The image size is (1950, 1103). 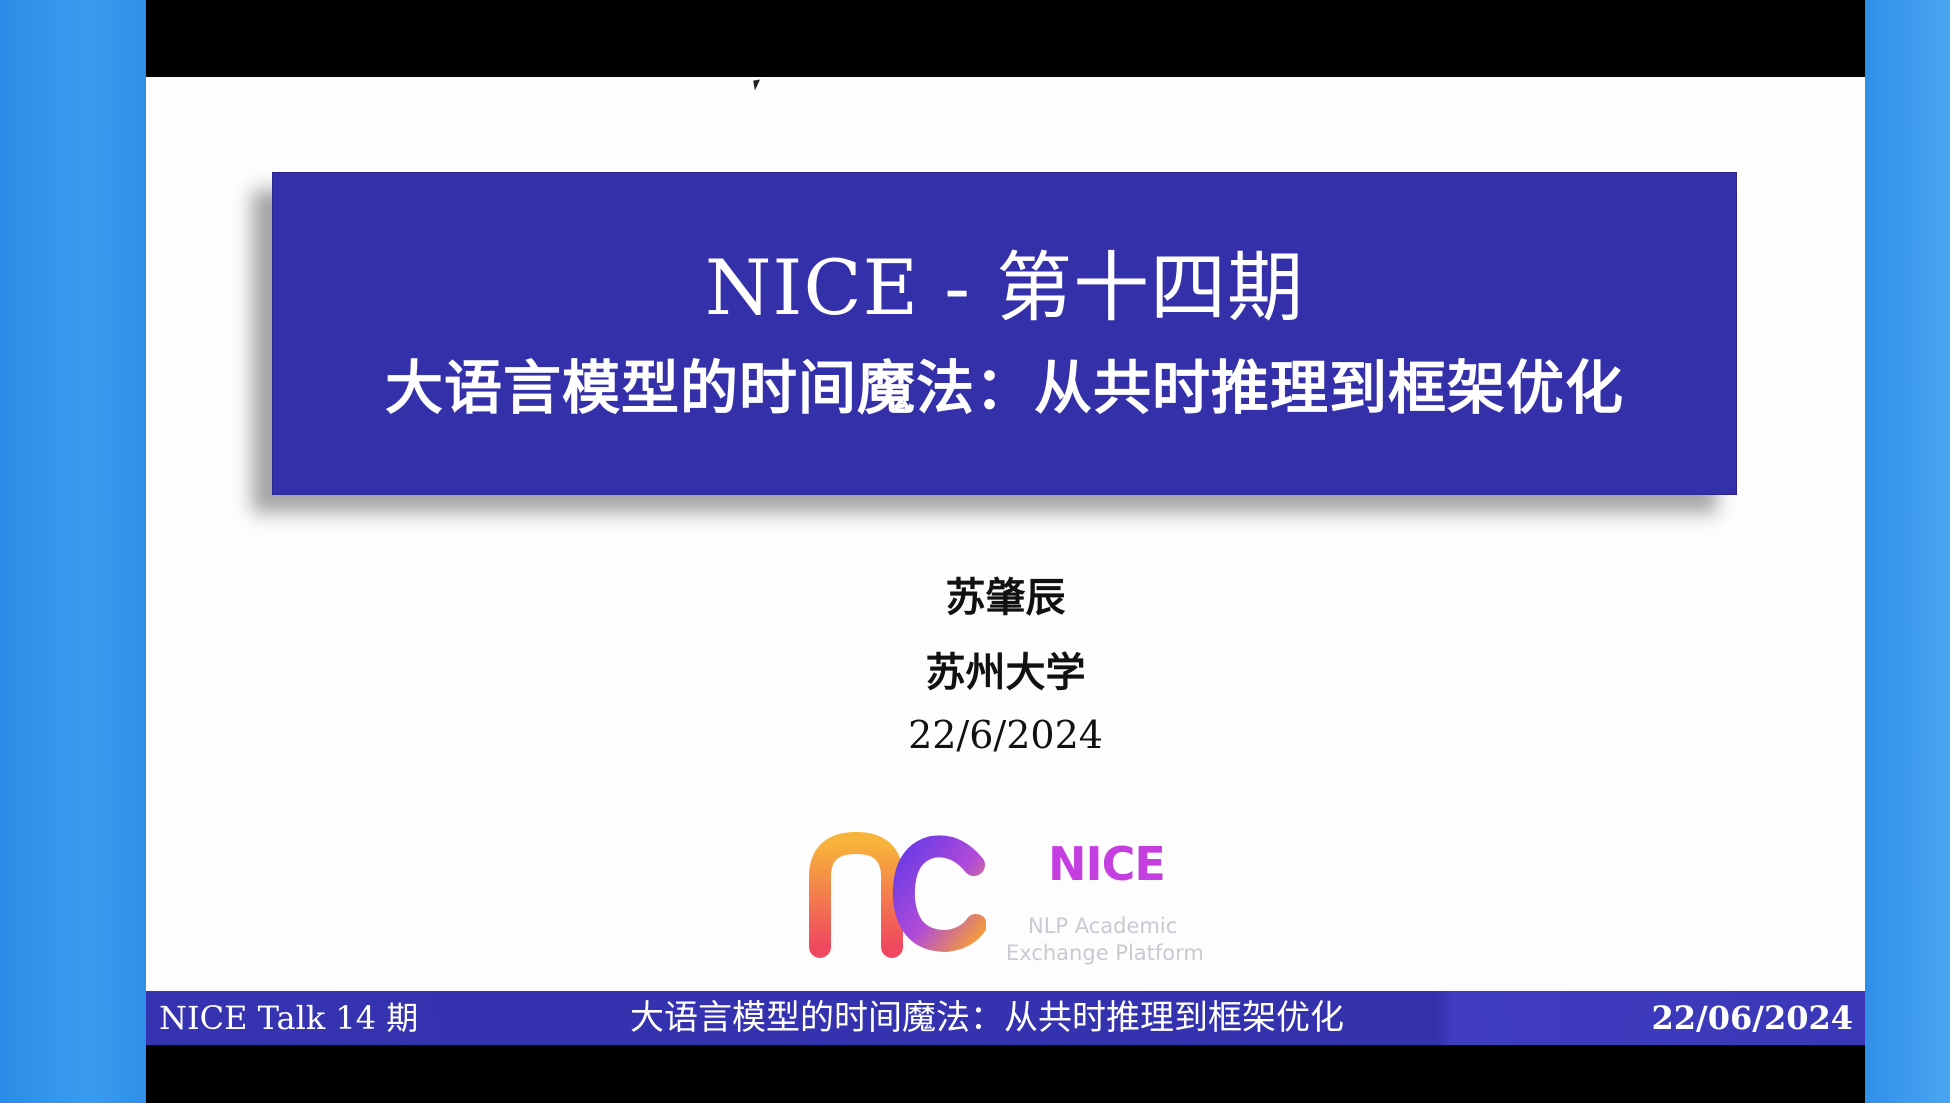 I want to click on background-right-panel, so click(x=1907, y=551).